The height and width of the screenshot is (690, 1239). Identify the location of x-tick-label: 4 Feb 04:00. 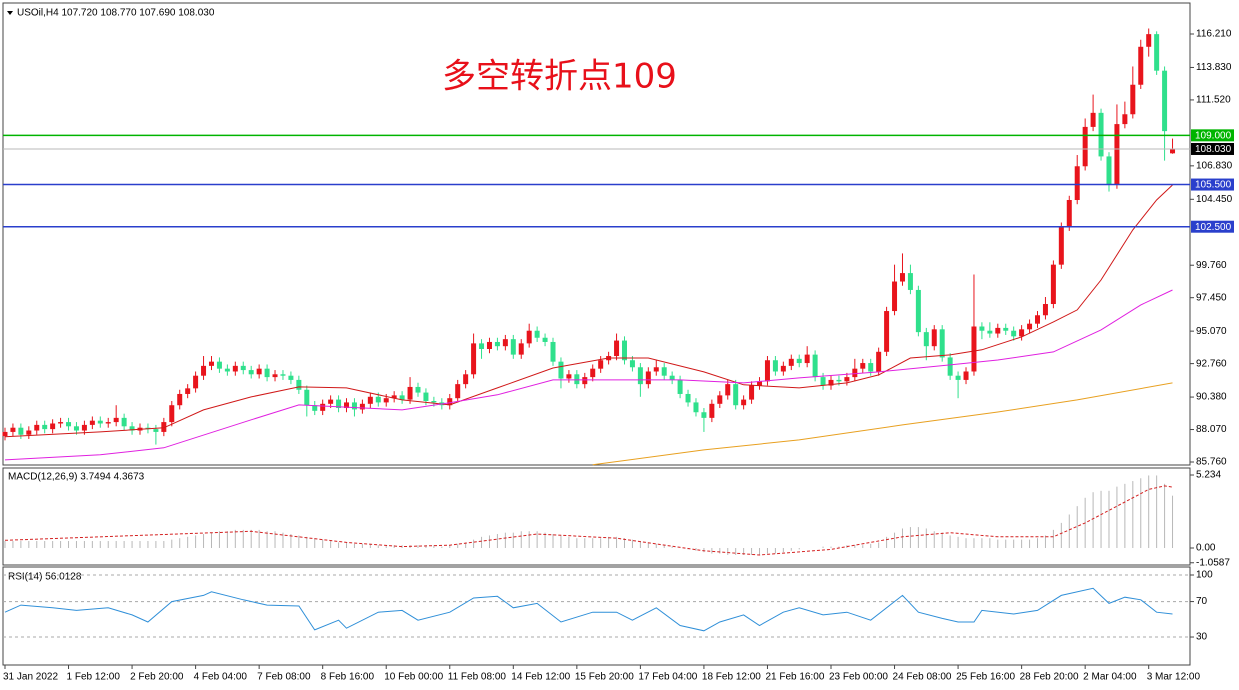
(221, 677).